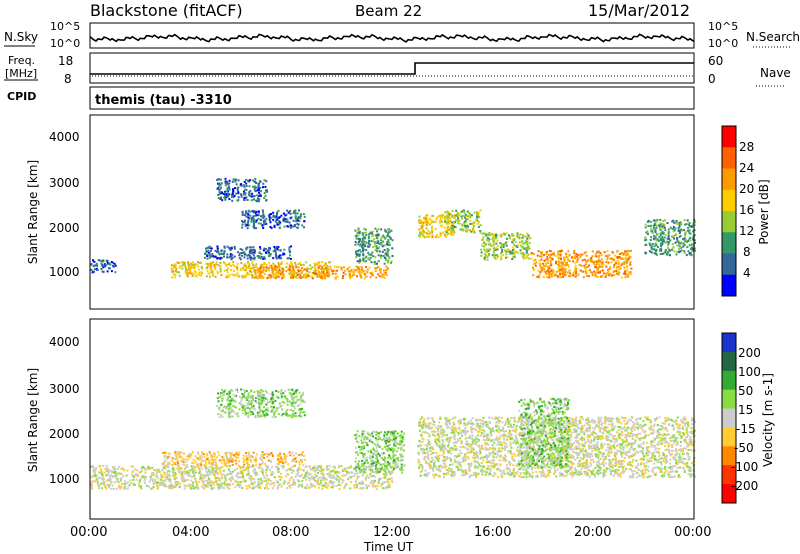 This screenshot has width=800, height=554. I want to click on cpid-strip: themis (tau) -3310, so click(392, 98).